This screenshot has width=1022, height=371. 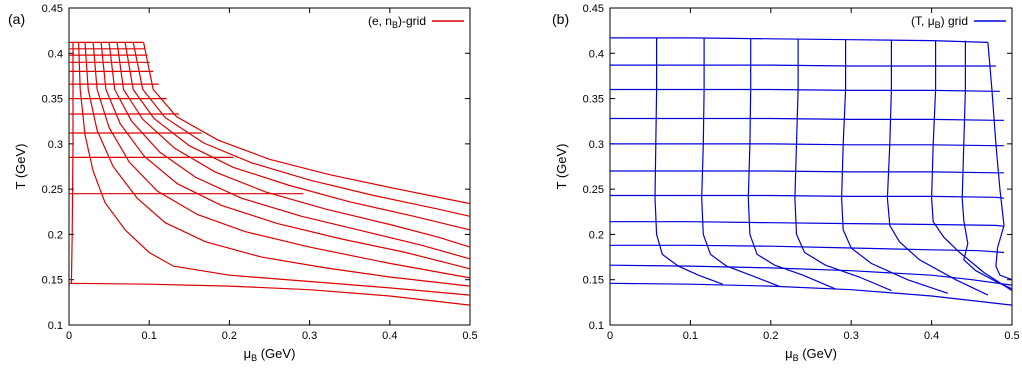 What do you see at coordinates (269, 294) in the screenshot?
I see `bottom-curve` at bounding box center [269, 294].